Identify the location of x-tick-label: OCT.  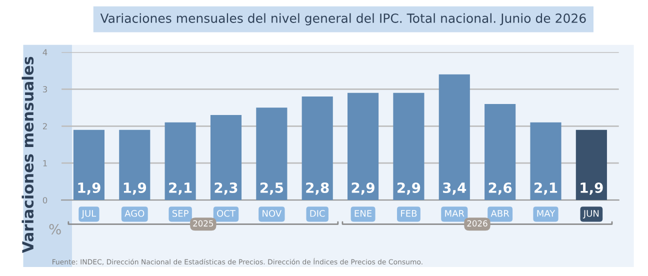
(226, 213).